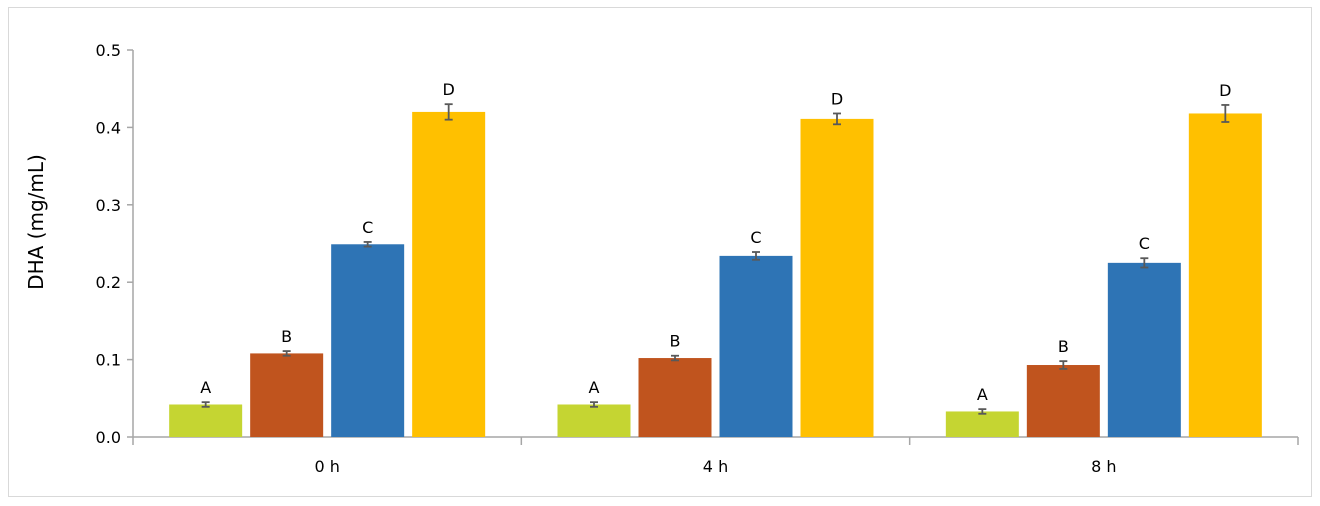 Image resolution: width=1320 pixels, height=506 pixels. What do you see at coordinates (715, 466) in the screenshot?
I see `x-tick-label: 4 h` at bounding box center [715, 466].